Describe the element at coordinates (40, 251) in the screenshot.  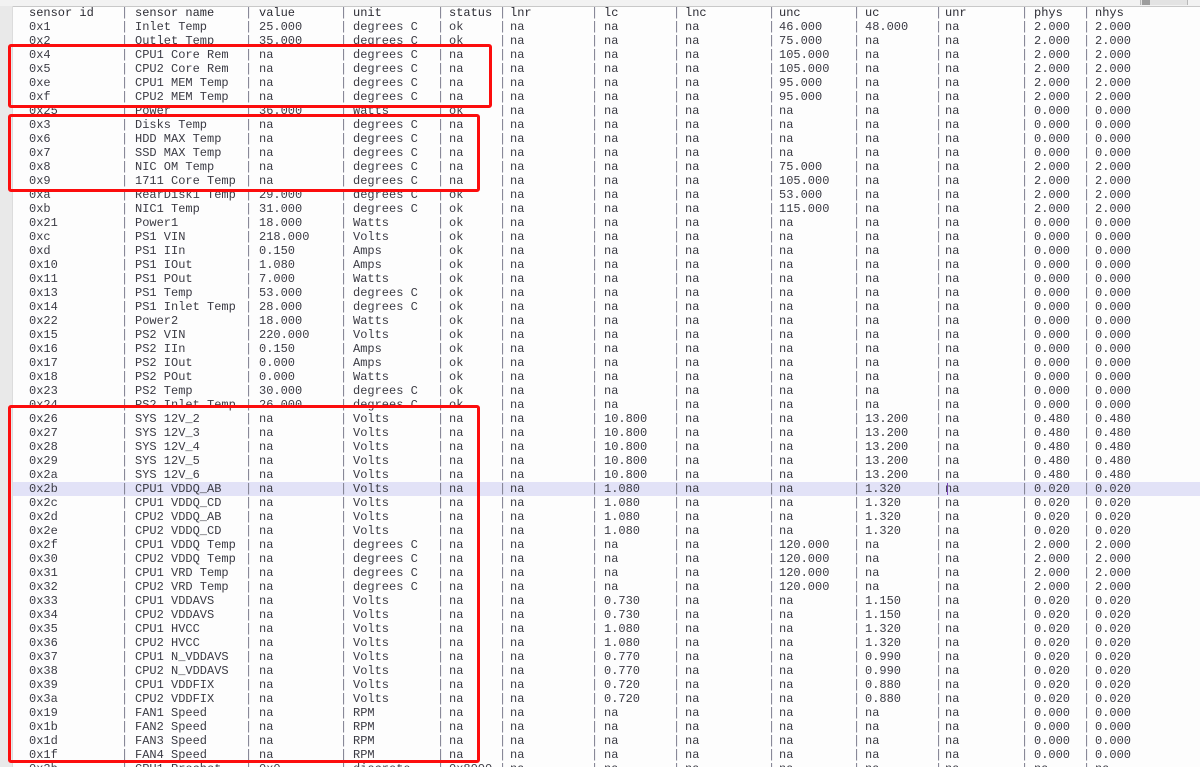
I see `cell-sensor-id: 0xd` at that location.